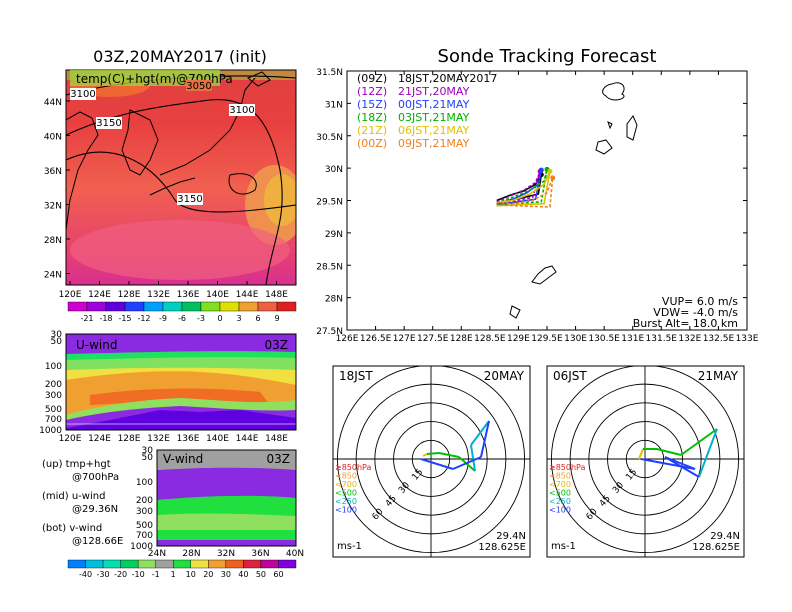  What do you see at coordinates (560, 493) in the screenshot?
I see `level-legend: <500` at bounding box center [560, 493].